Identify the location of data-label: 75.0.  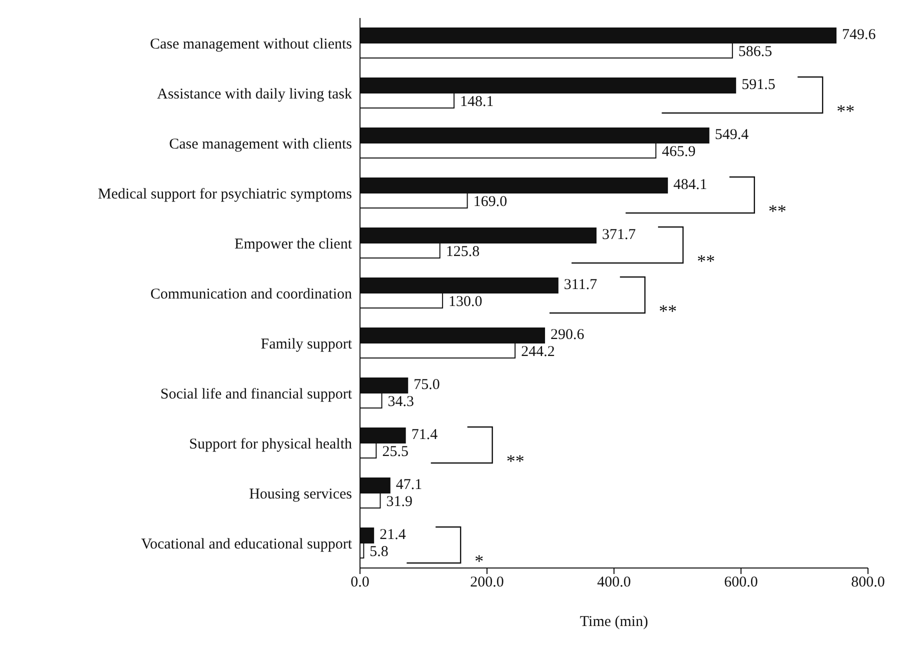
(427, 384).